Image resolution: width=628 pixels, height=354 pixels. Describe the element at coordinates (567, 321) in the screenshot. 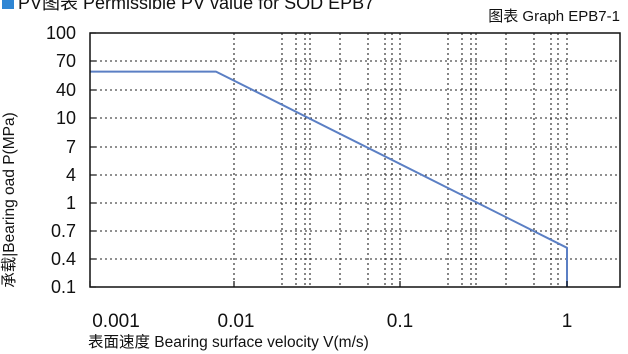

I see `x-tick-label: 1` at that location.